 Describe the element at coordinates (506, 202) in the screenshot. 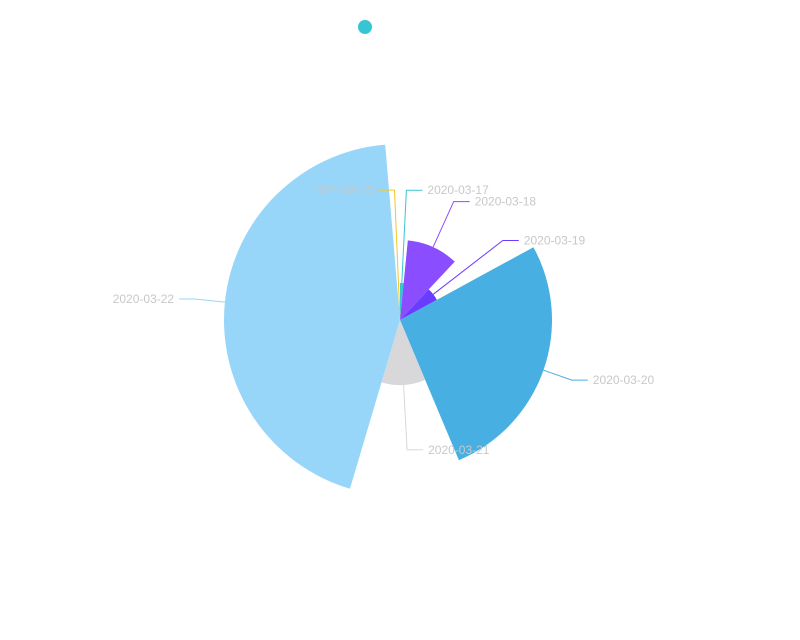

I see `slice-label-2020-03-18: 2020-03-18` at that location.